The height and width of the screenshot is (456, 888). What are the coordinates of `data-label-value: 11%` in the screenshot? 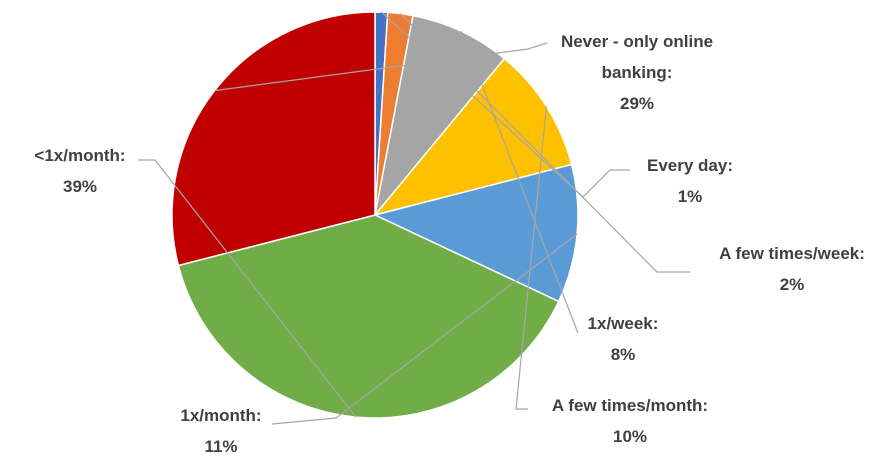 It's located at (220, 446).